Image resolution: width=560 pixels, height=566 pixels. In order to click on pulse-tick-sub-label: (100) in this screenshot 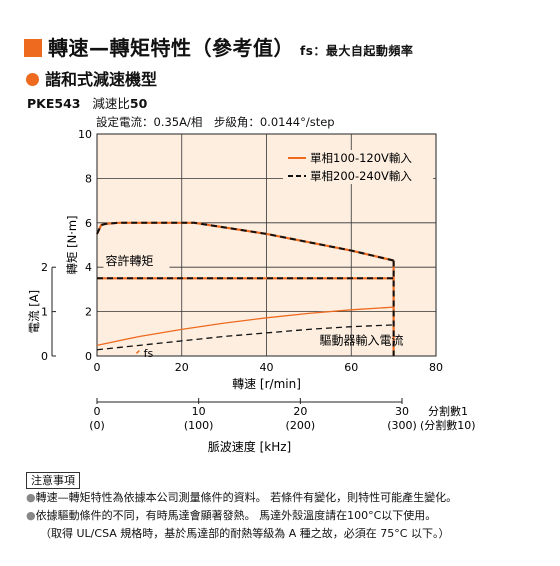, I will do `click(199, 425)`.